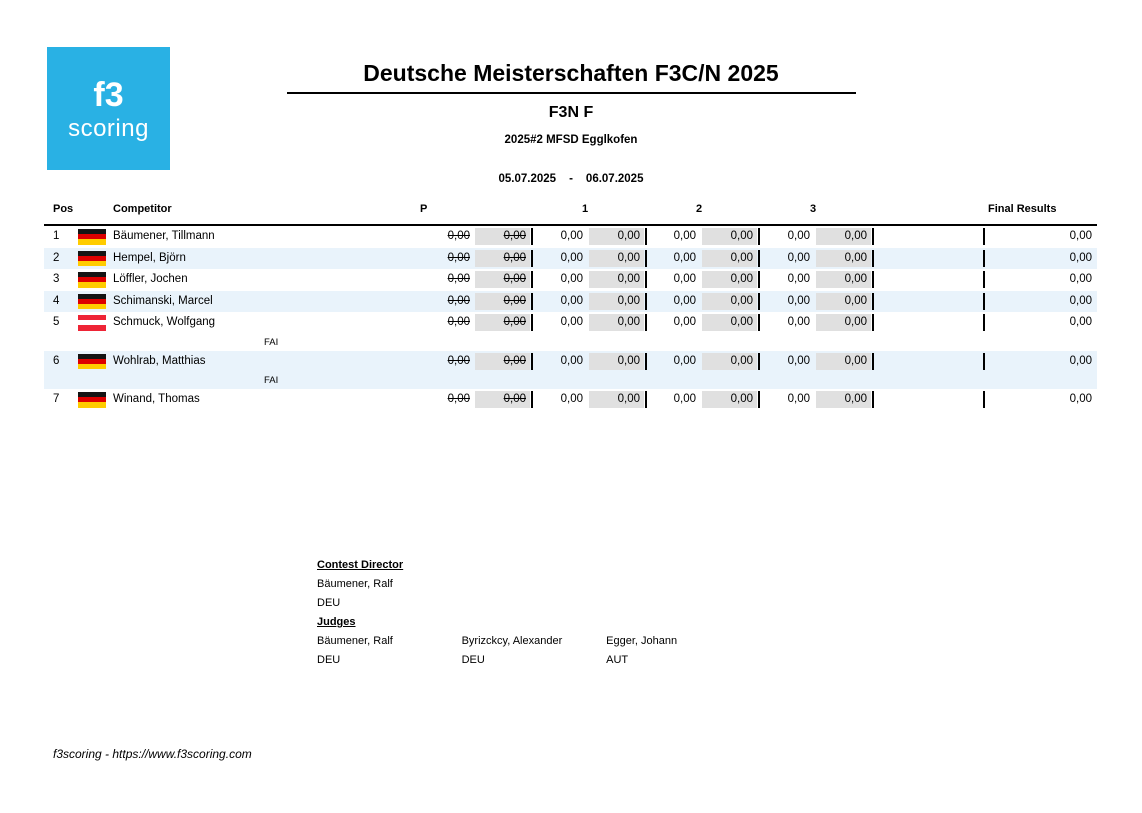  I want to click on position-cell: 3, so click(56, 279).